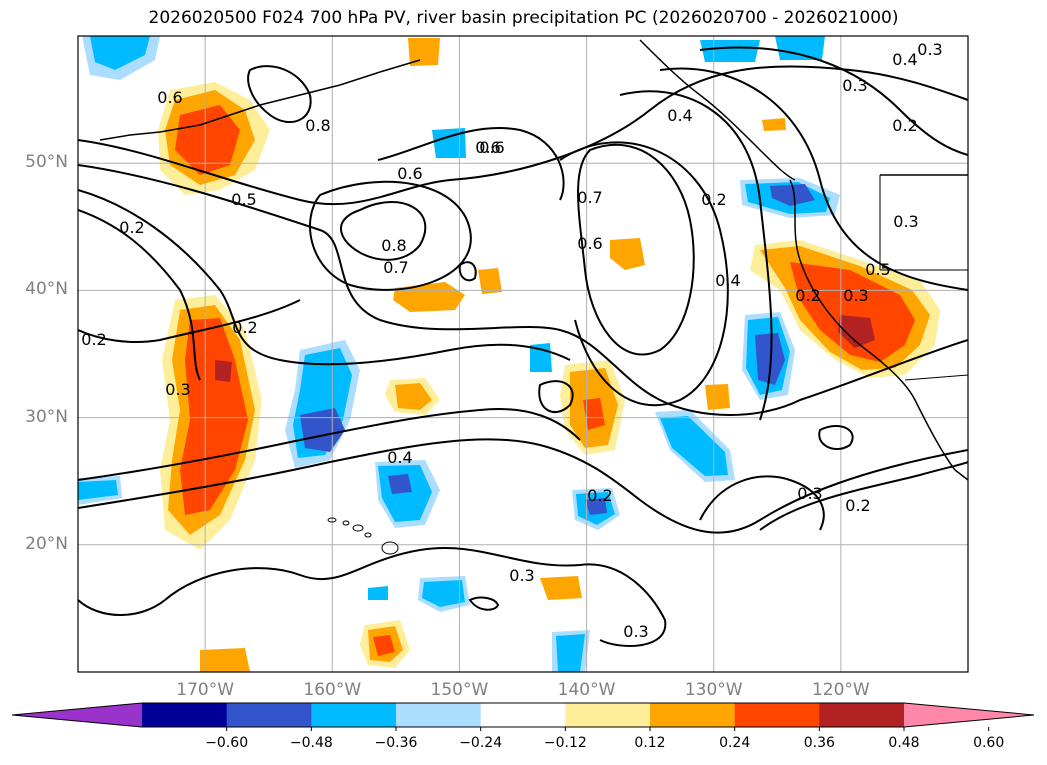 Image resolution: width=1047 pixels, height=765 pixels. Describe the element at coordinates (396, 743) in the screenshot. I see `colorbar-tick-label: −0.36` at that location.